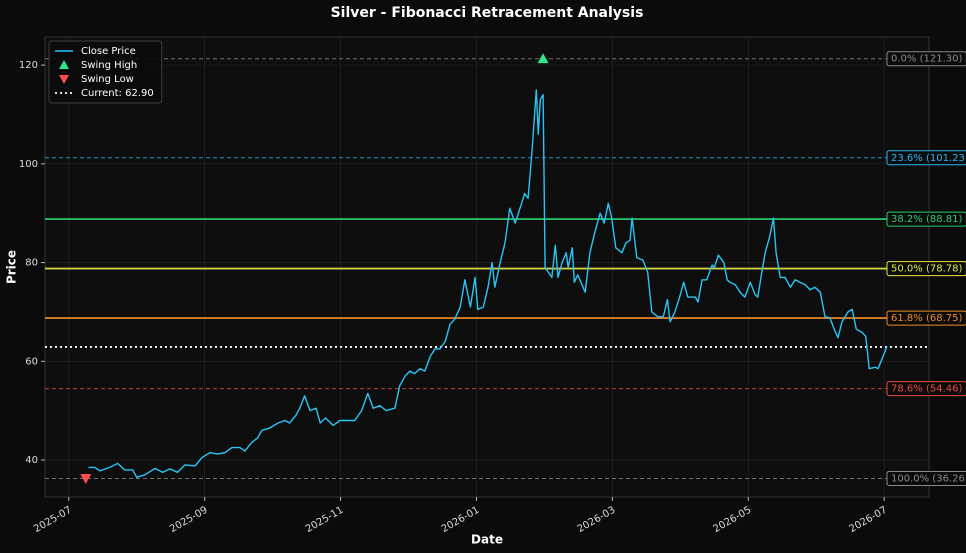 Image resolution: width=966 pixels, height=553 pixels. Describe the element at coordinates (12, 267) in the screenshot. I see `y-axis-label: Price` at that location.